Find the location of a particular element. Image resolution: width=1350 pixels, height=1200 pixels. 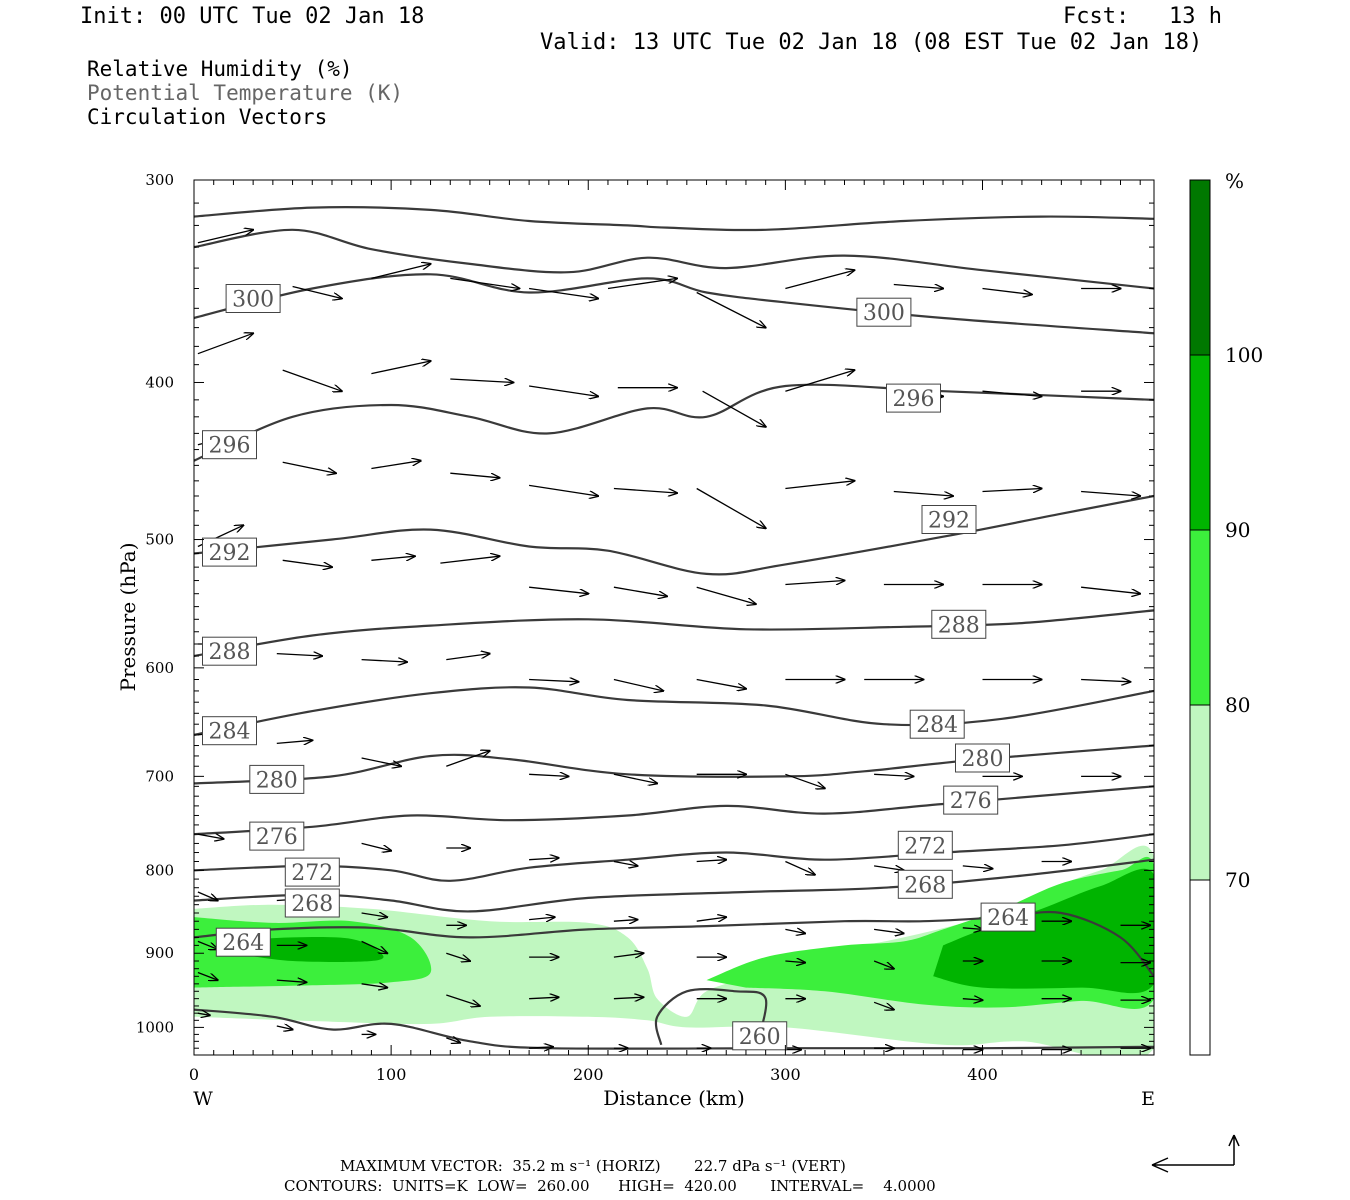

y-tick-label: 600 is located at coordinates (159, 668).